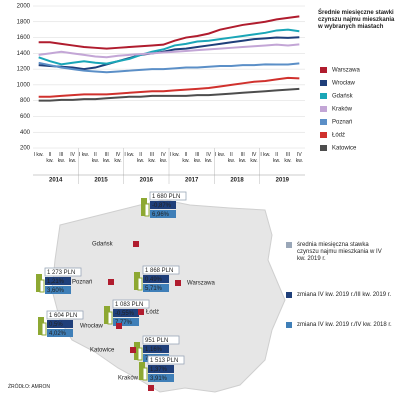 The image size is (400, 400). I want to click on change-y: 6,96%, so click(161, 215).